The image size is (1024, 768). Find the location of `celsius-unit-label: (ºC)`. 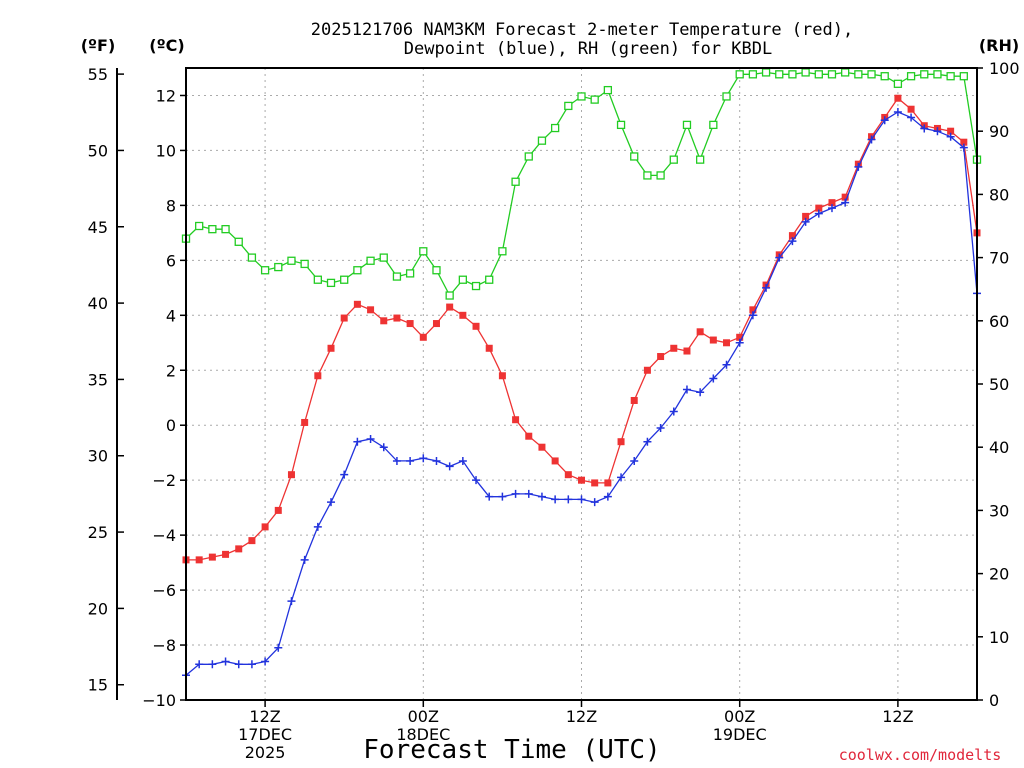

celsius-unit-label: (ºC) is located at coordinates (166, 45).